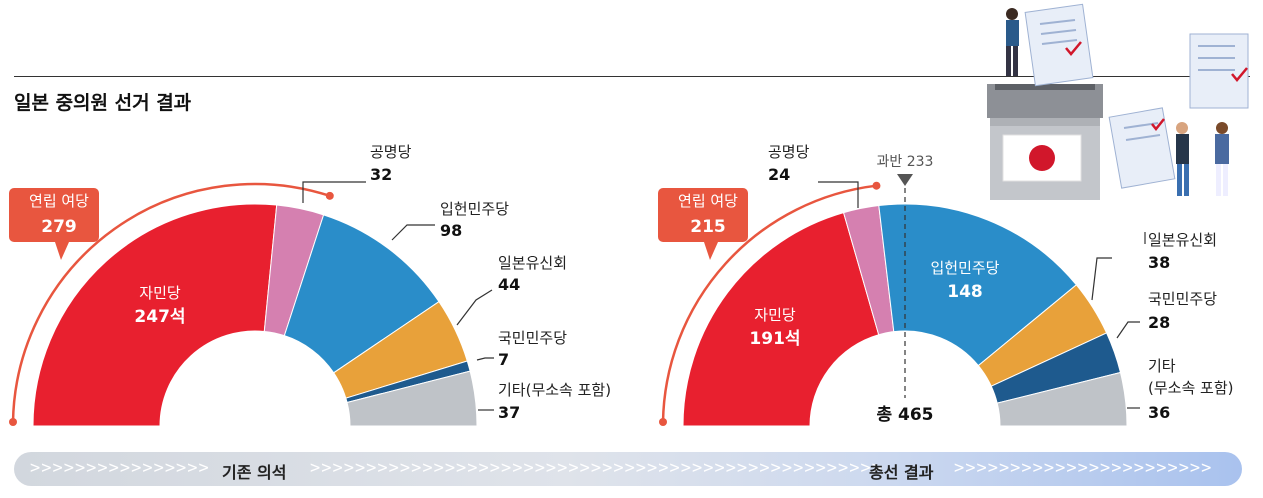 The image size is (1263, 498). I want to click on coalition-callout: 연립 여당 215, so click(703, 224).